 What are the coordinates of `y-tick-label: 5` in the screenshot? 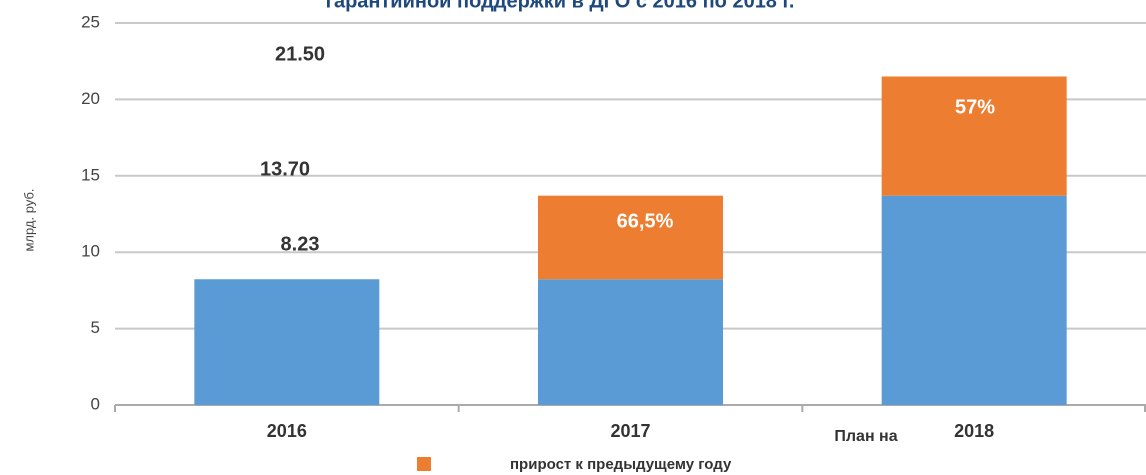 It's located at (95, 327).